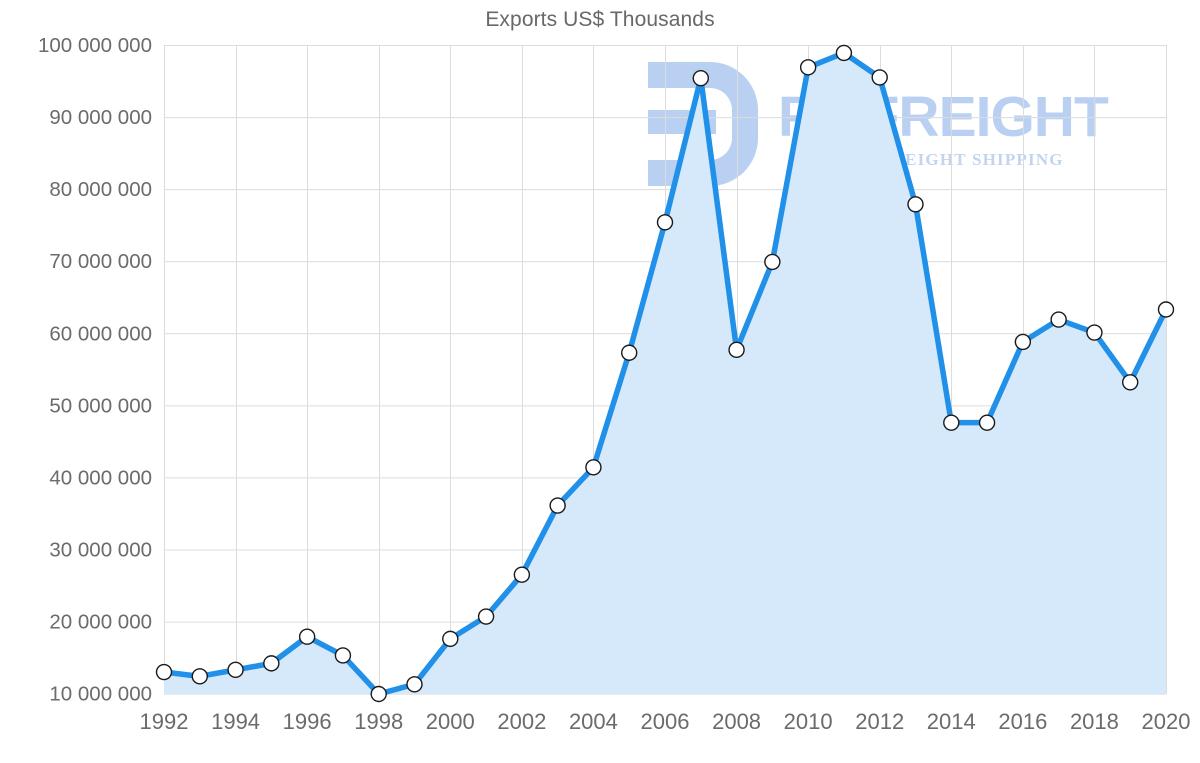  What do you see at coordinates (100, 261) in the screenshot?
I see `y-axis-tick-label: 70 000 000` at bounding box center [100, 261].